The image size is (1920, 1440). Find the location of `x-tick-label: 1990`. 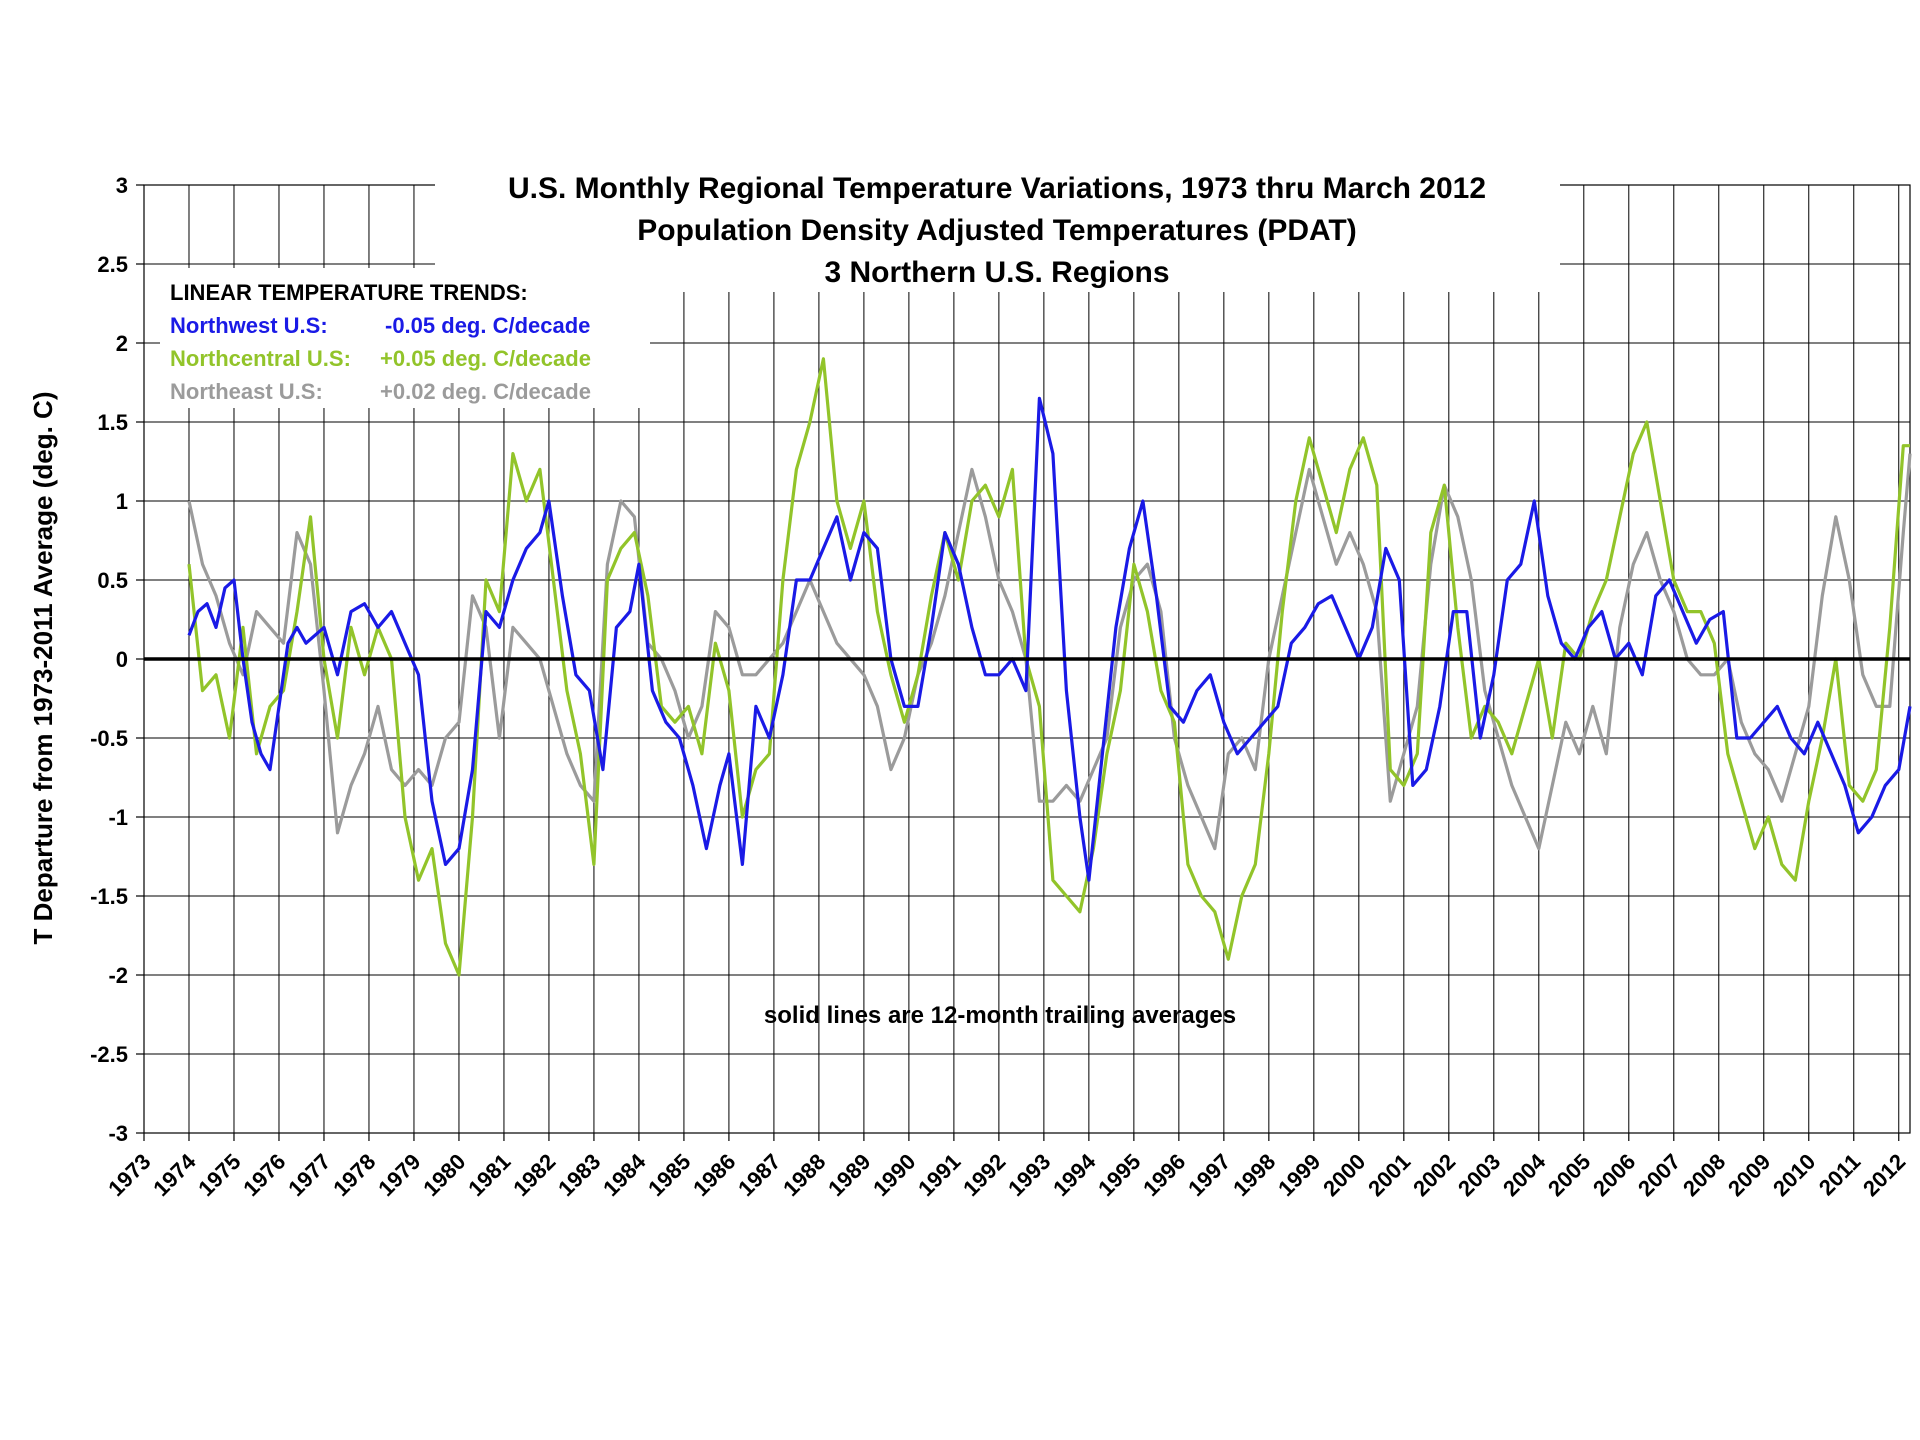

x-tick-label: 1990 is located at coordinates (894, 1175).